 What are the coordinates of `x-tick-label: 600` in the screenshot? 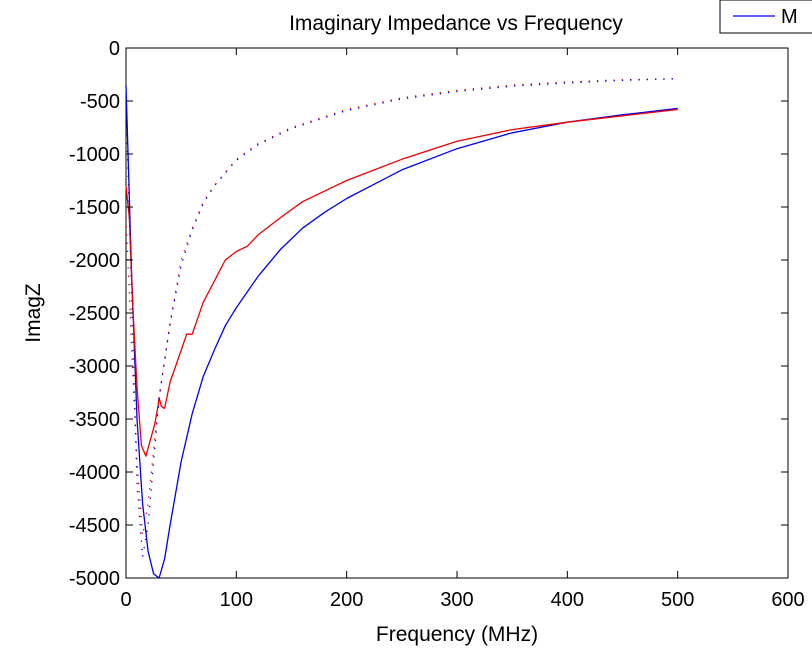 It's located at (787, 600).